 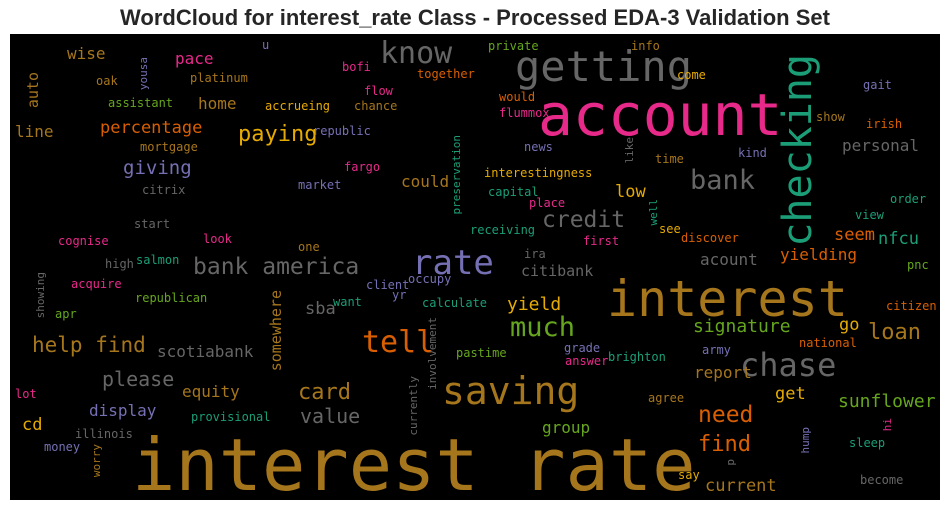 I want to click on cloud-word-national: national, so click(x=828, y=343).